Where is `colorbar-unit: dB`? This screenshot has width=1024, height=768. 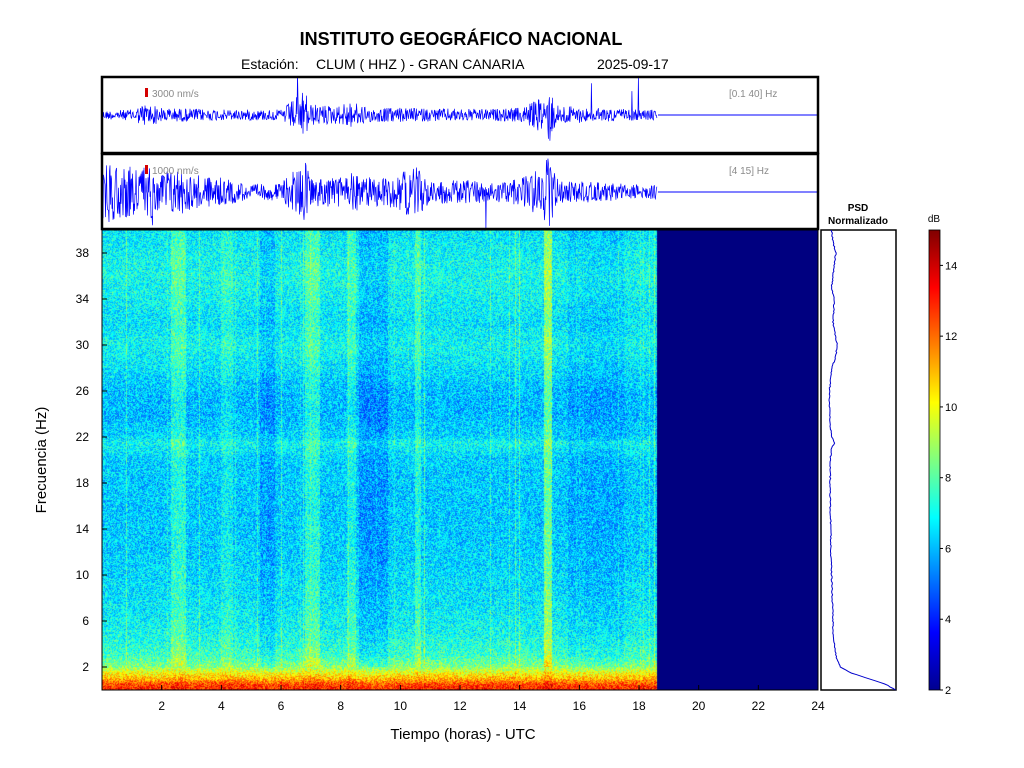 colorbar-unit: dB is located at coordinates (934, 219).